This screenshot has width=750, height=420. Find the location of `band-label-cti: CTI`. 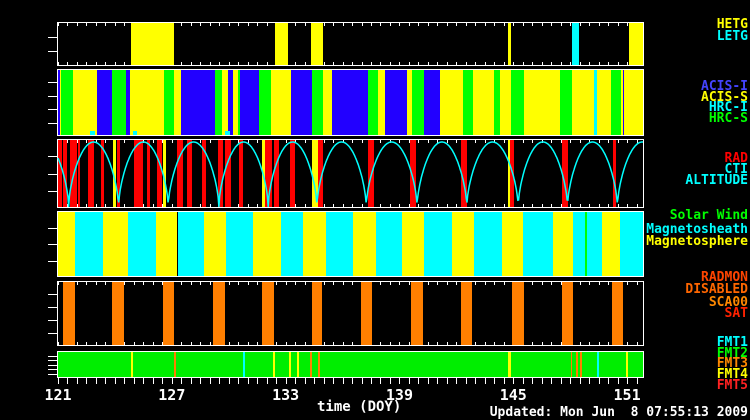

band-label-cti: CTI is located at coordinates (736, 169).